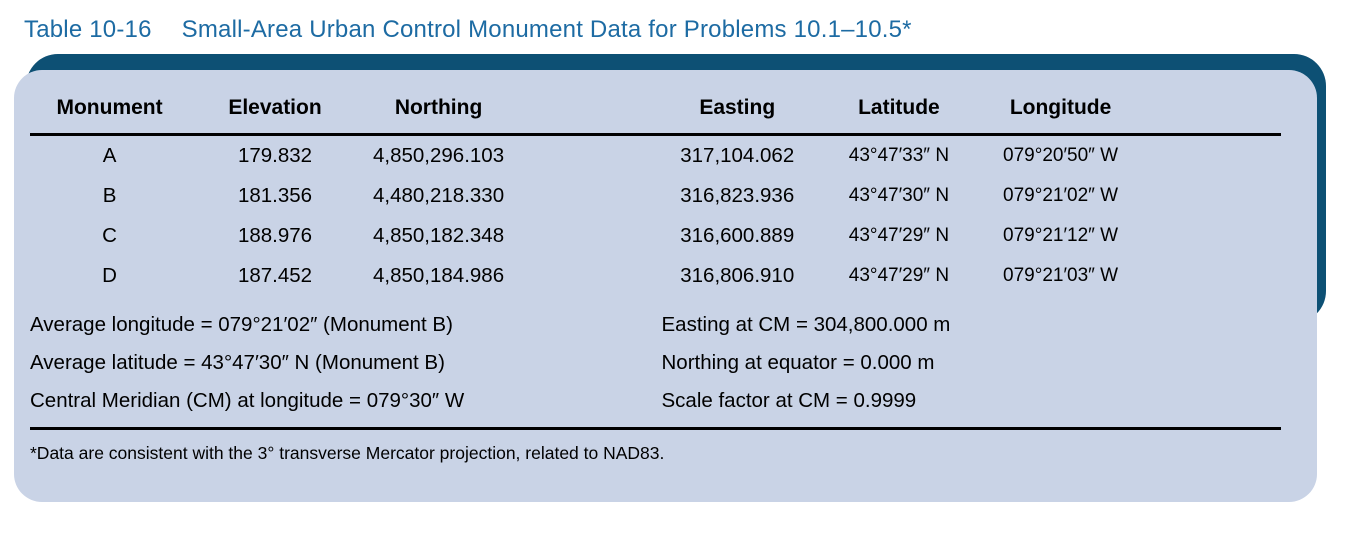 The image size is (1354, 554). What do you see at coordinates (1061, 275) in the screenshot?
I see `cell-longitude: 079°21′03″ W` at bounding box center [1061, 275].